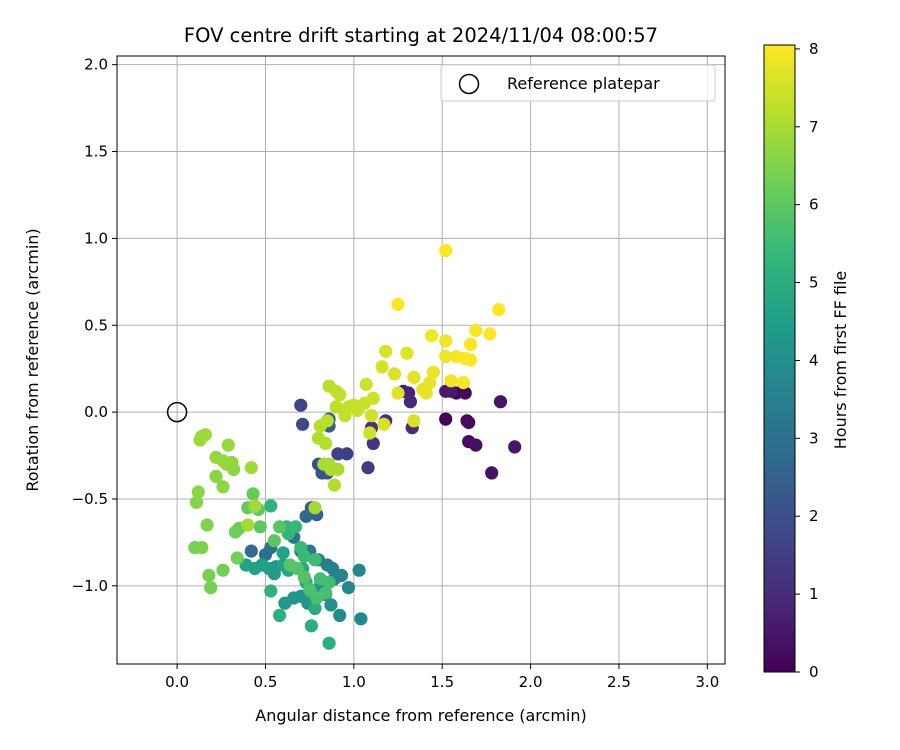 This screenshot has height=750, width=900. I want to click on y-tick-label: 0.5, so click(96, 325).